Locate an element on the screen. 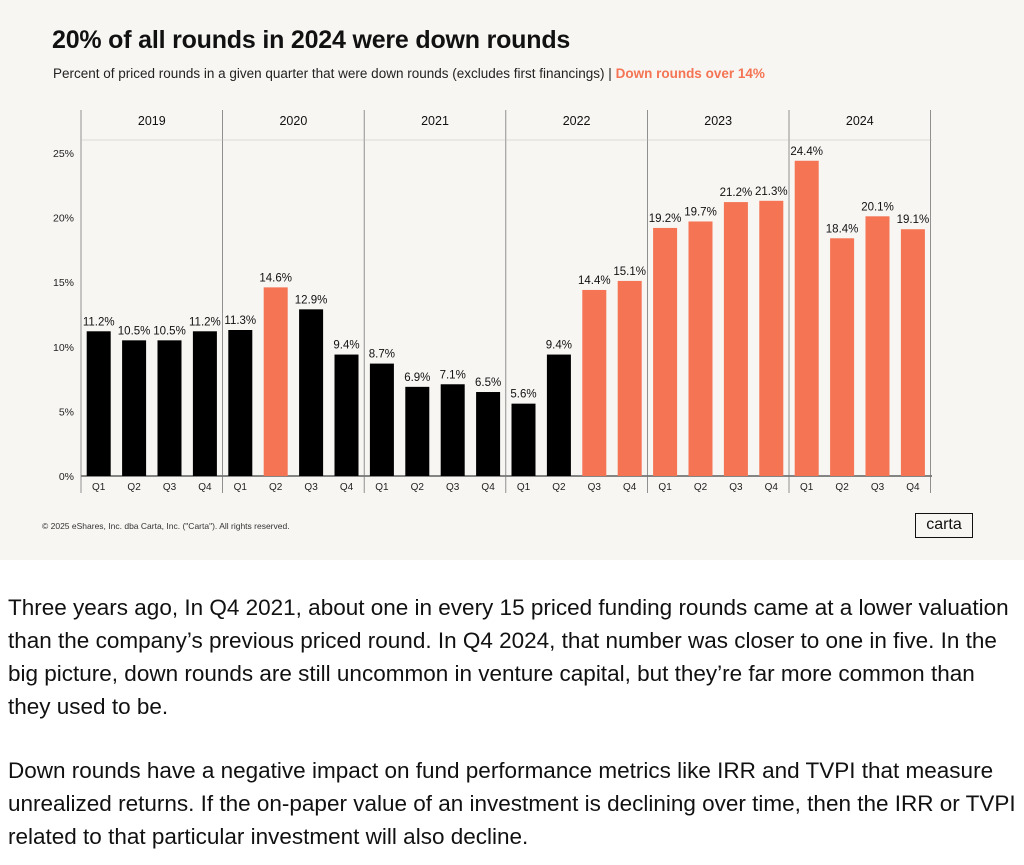 The width and height of the screenshot is (1024, 865). bar-value-label: 21.3% is located at coordinates (771, 192).